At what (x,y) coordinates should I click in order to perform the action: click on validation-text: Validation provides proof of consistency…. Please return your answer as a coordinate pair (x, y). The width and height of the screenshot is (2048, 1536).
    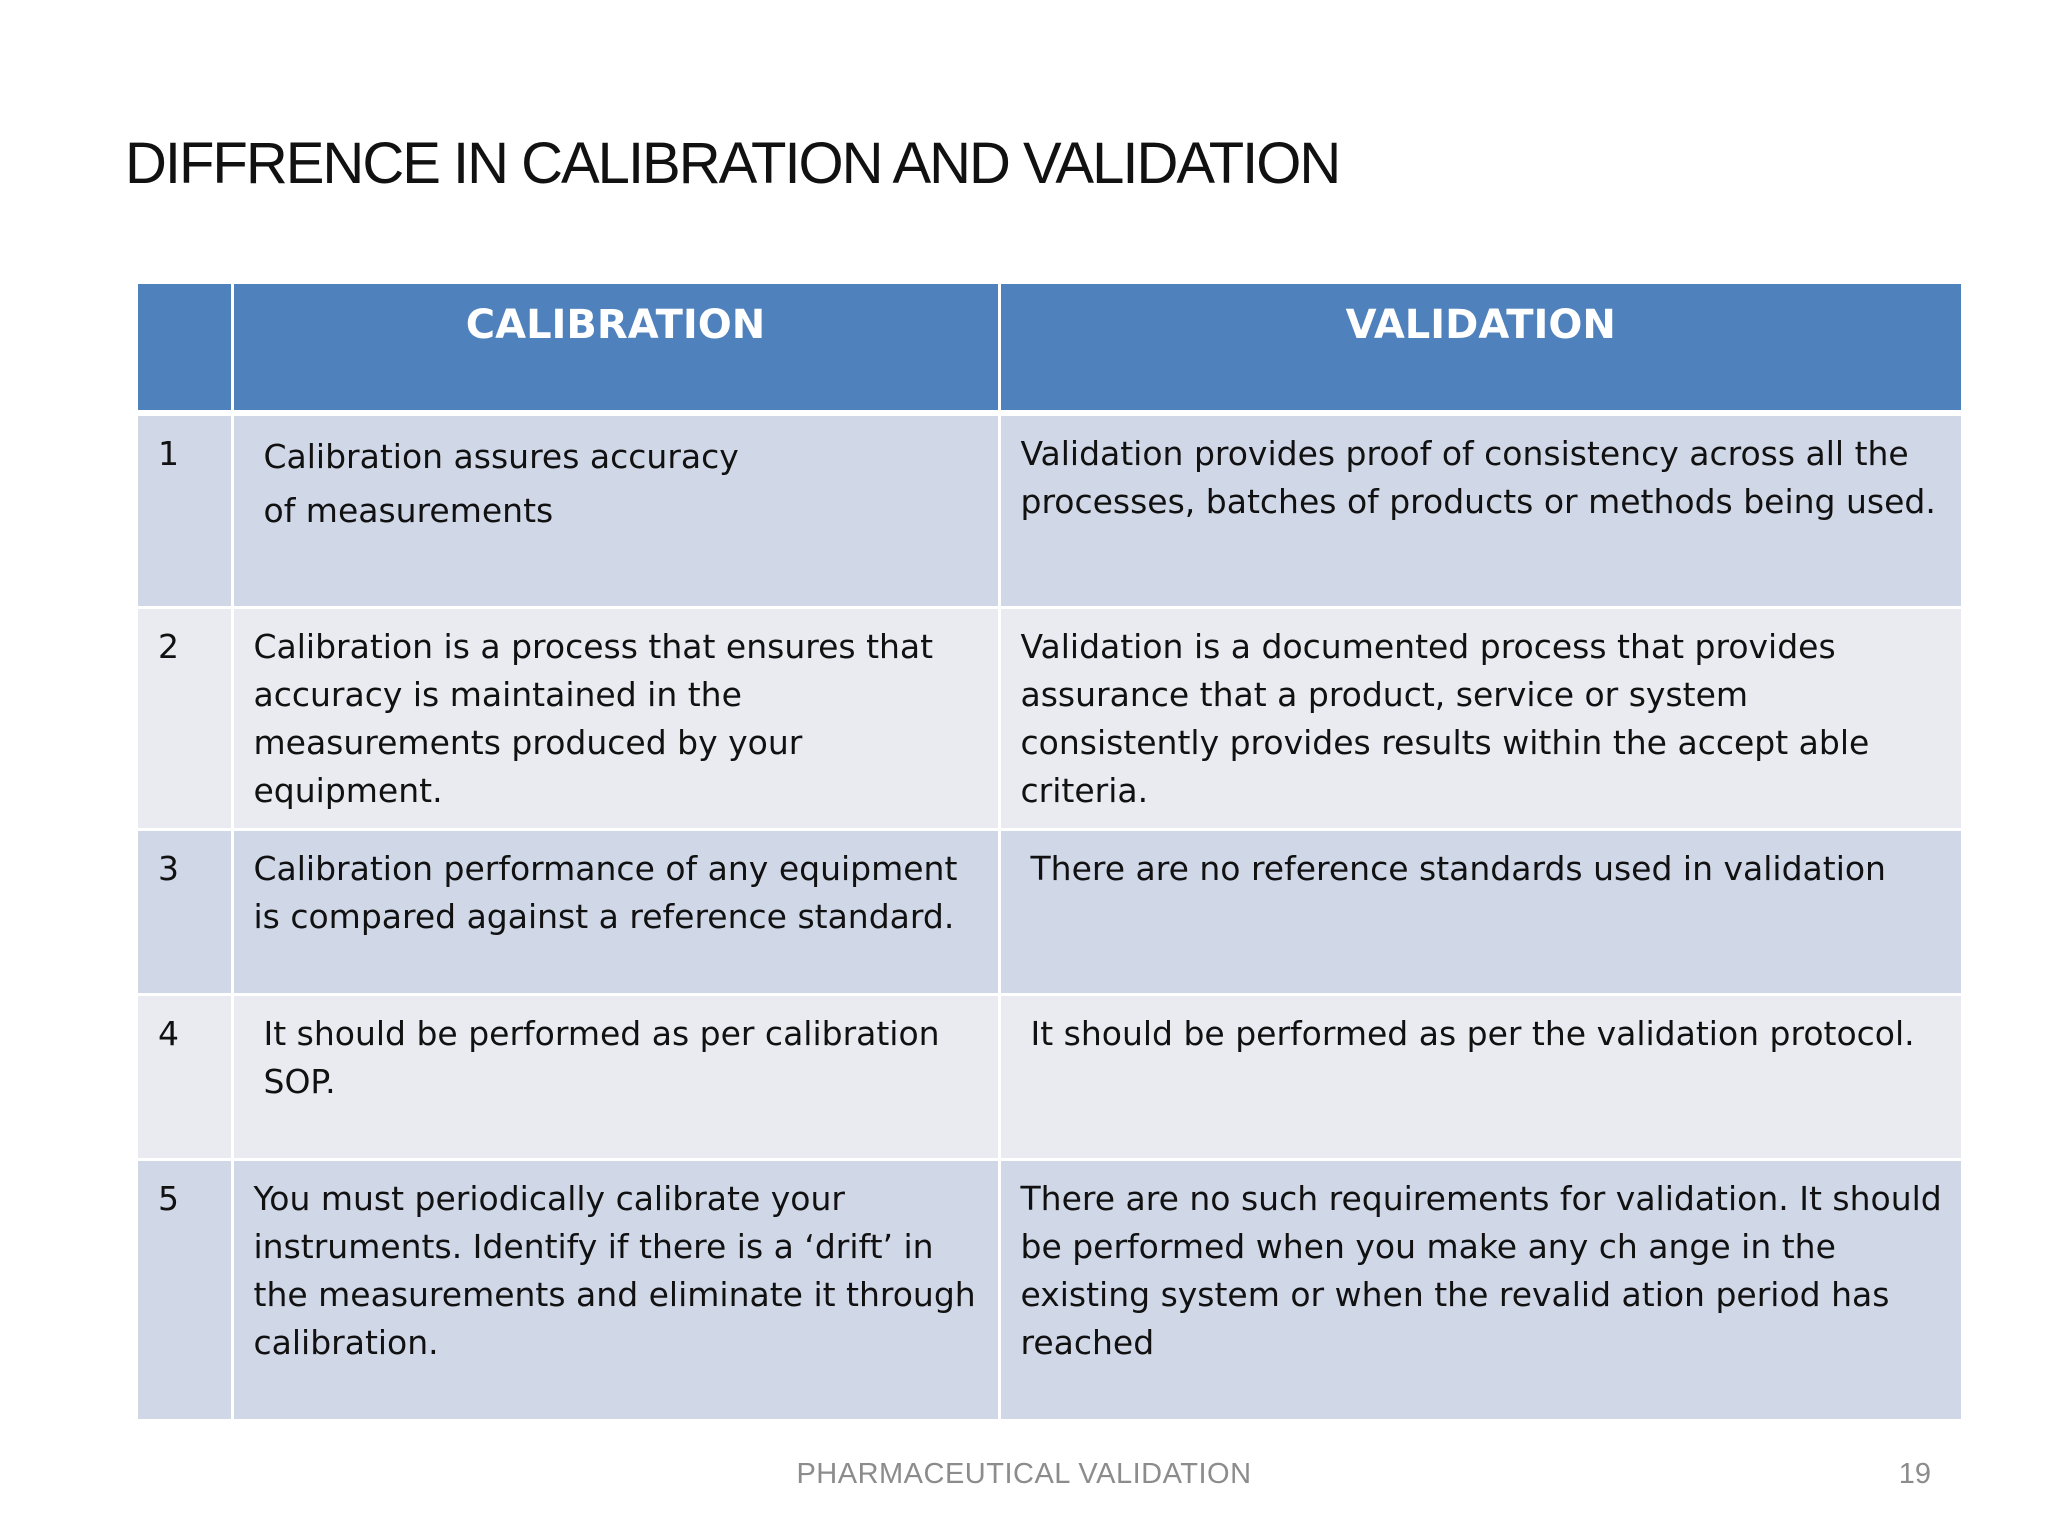
    Looking at the image, I should click on (1478, 477).